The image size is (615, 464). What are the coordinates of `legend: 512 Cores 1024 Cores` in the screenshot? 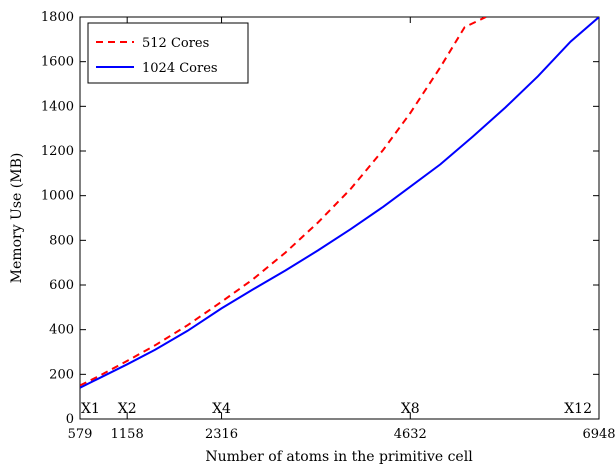 It's located at (168, 53).